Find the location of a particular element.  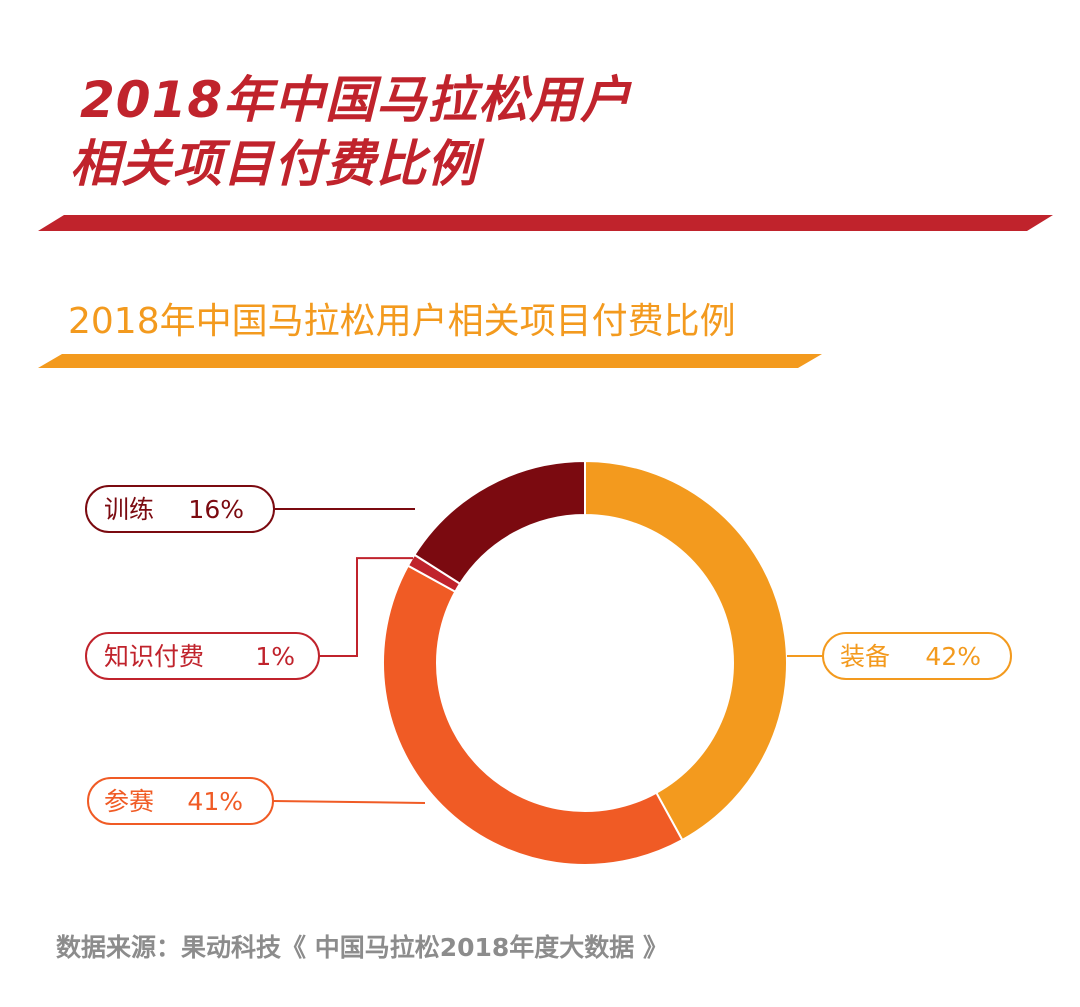

slice-value-0: 42% is located at coordinates (953, 656).